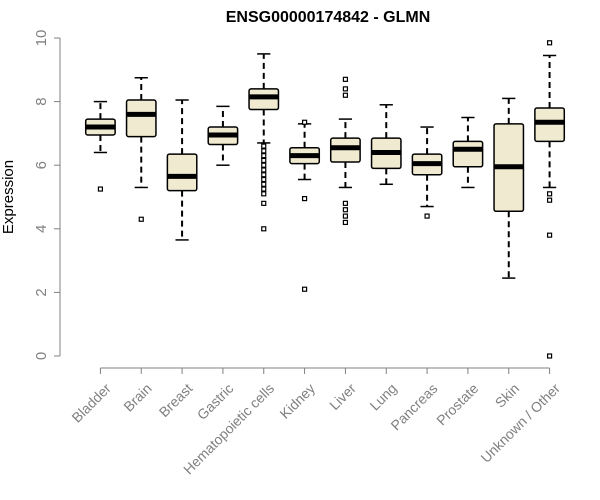  I want to click on y-tick-label: 4, so click(41, 229).